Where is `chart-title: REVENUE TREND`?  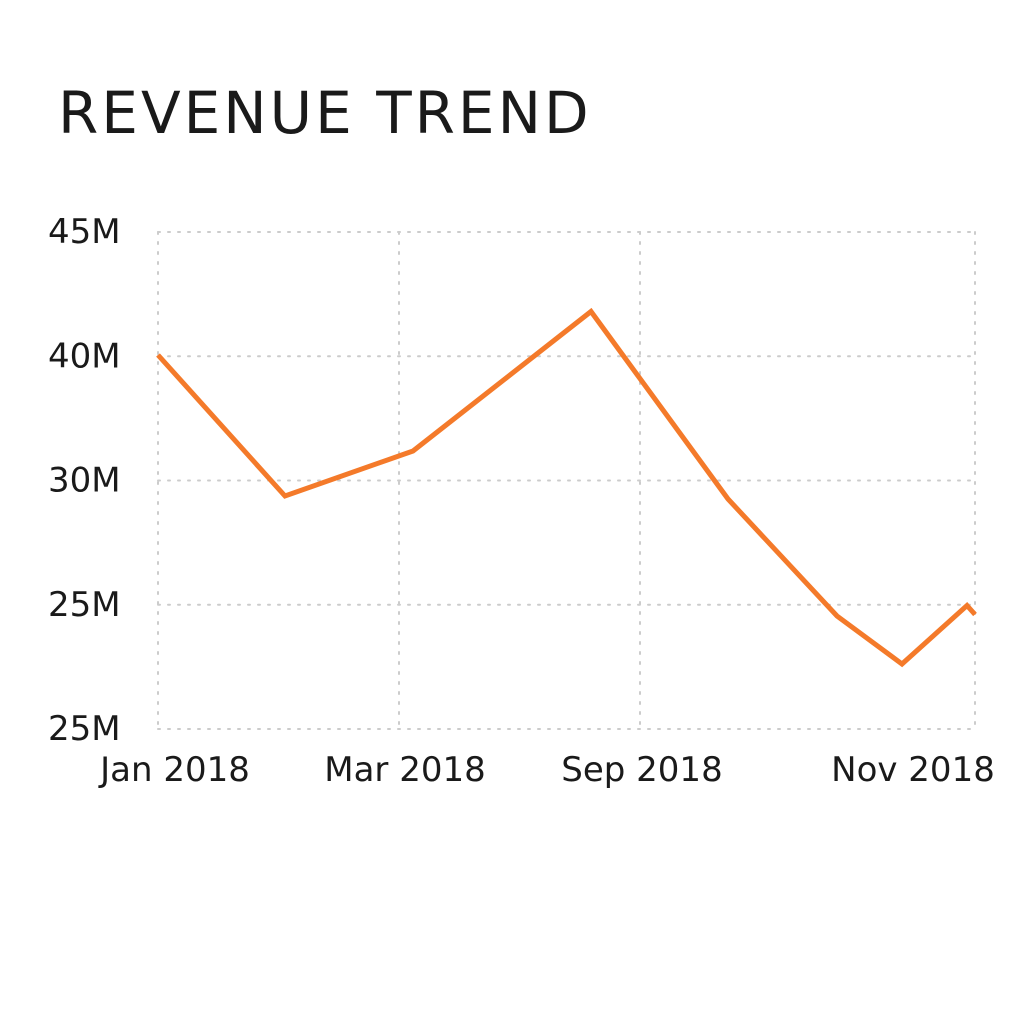 chart-title: REVENUE TREND is located at coordinates (325, 113).